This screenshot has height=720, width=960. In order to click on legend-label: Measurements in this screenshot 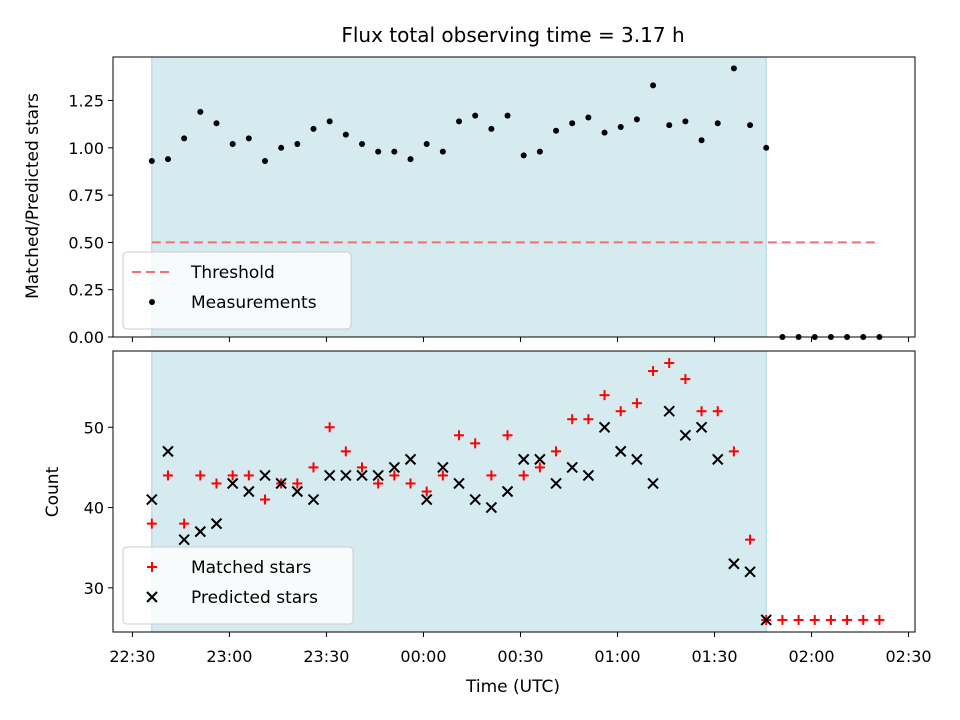, I will do `click(254, 303)`.